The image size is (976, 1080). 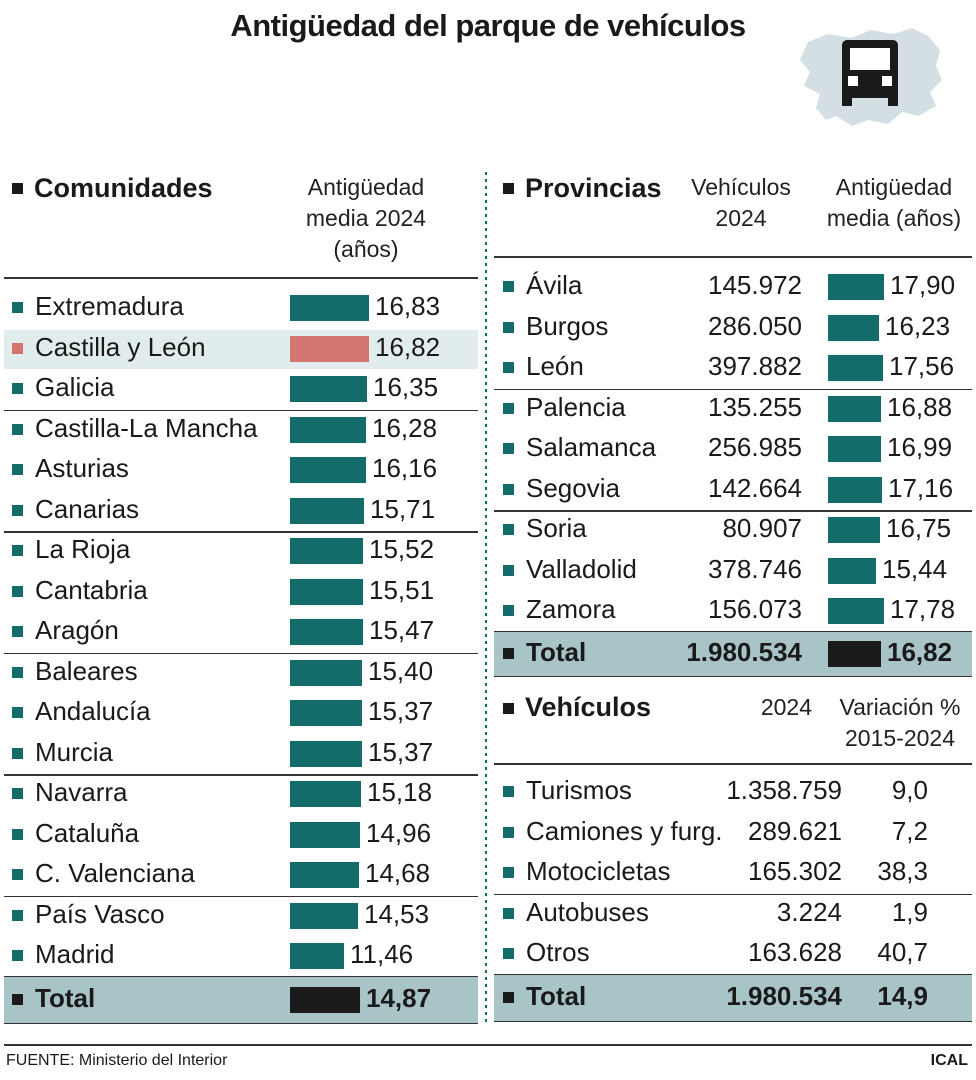 What do you see at coordinates (900, 707) in the screenshot?
I see `col-header-line: Variación %` at bounding box center [900, 707].